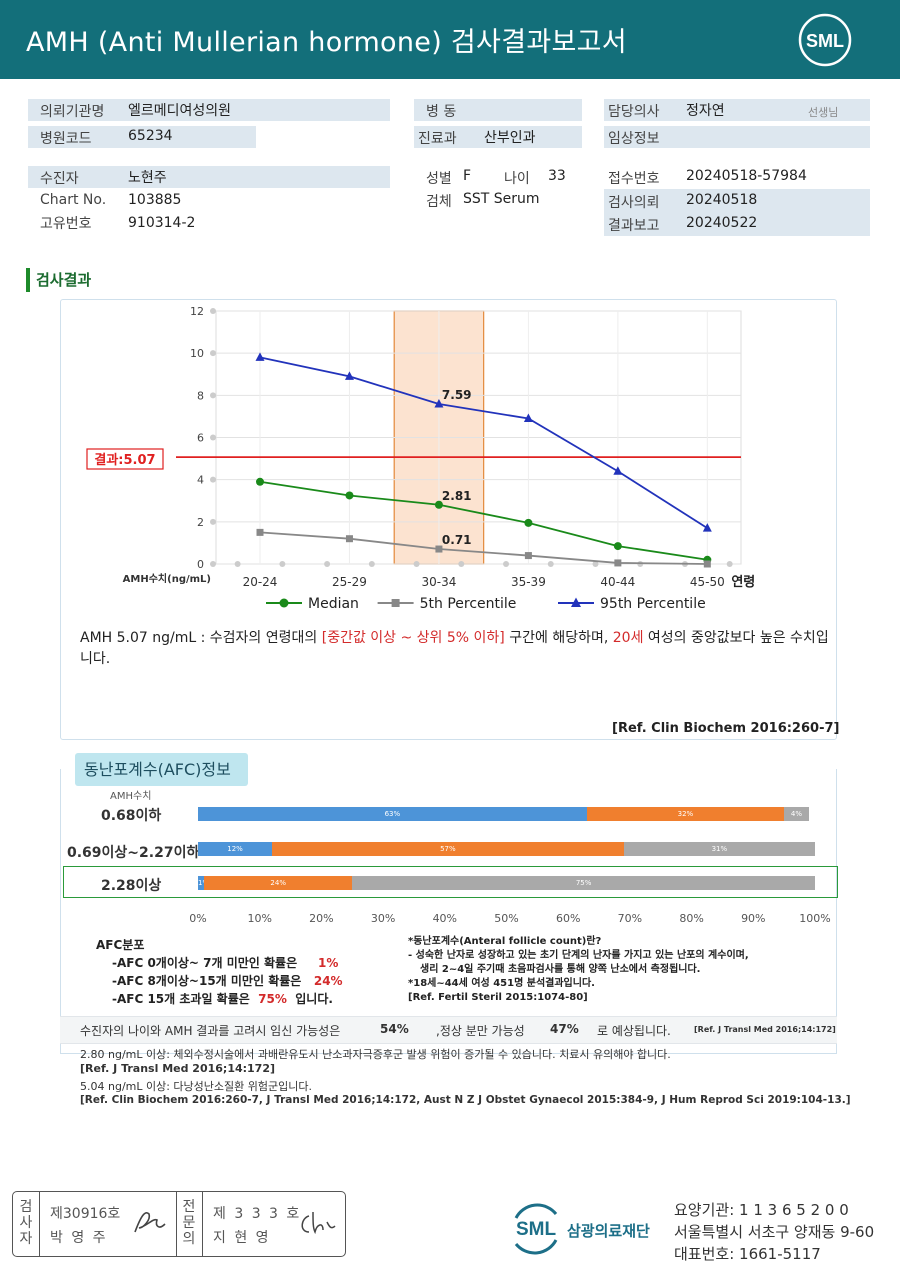  What do you see at coordinates (448, 1030) in the screenshot?
I see `pregnancy-box` at bounding box center [448, 1030].